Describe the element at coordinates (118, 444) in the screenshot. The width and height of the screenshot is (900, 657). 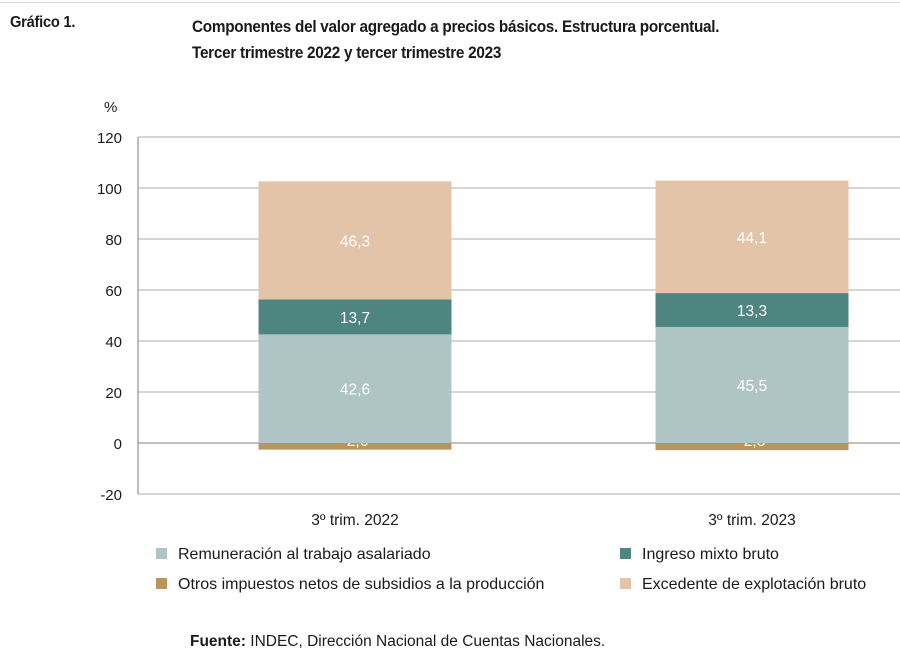
I see `y-tick-label: 0` at that location.